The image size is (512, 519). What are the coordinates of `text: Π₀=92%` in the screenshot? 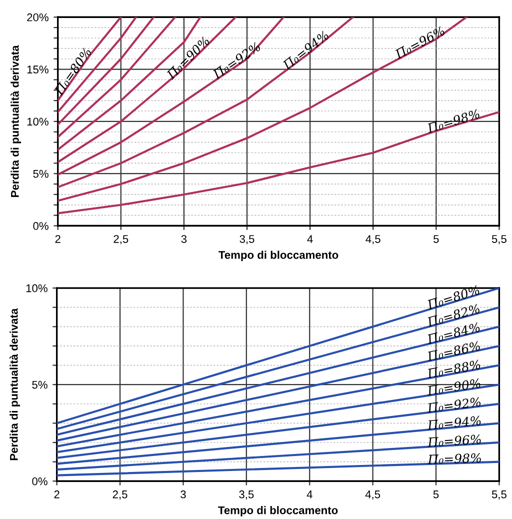 It's located at (453, 404).